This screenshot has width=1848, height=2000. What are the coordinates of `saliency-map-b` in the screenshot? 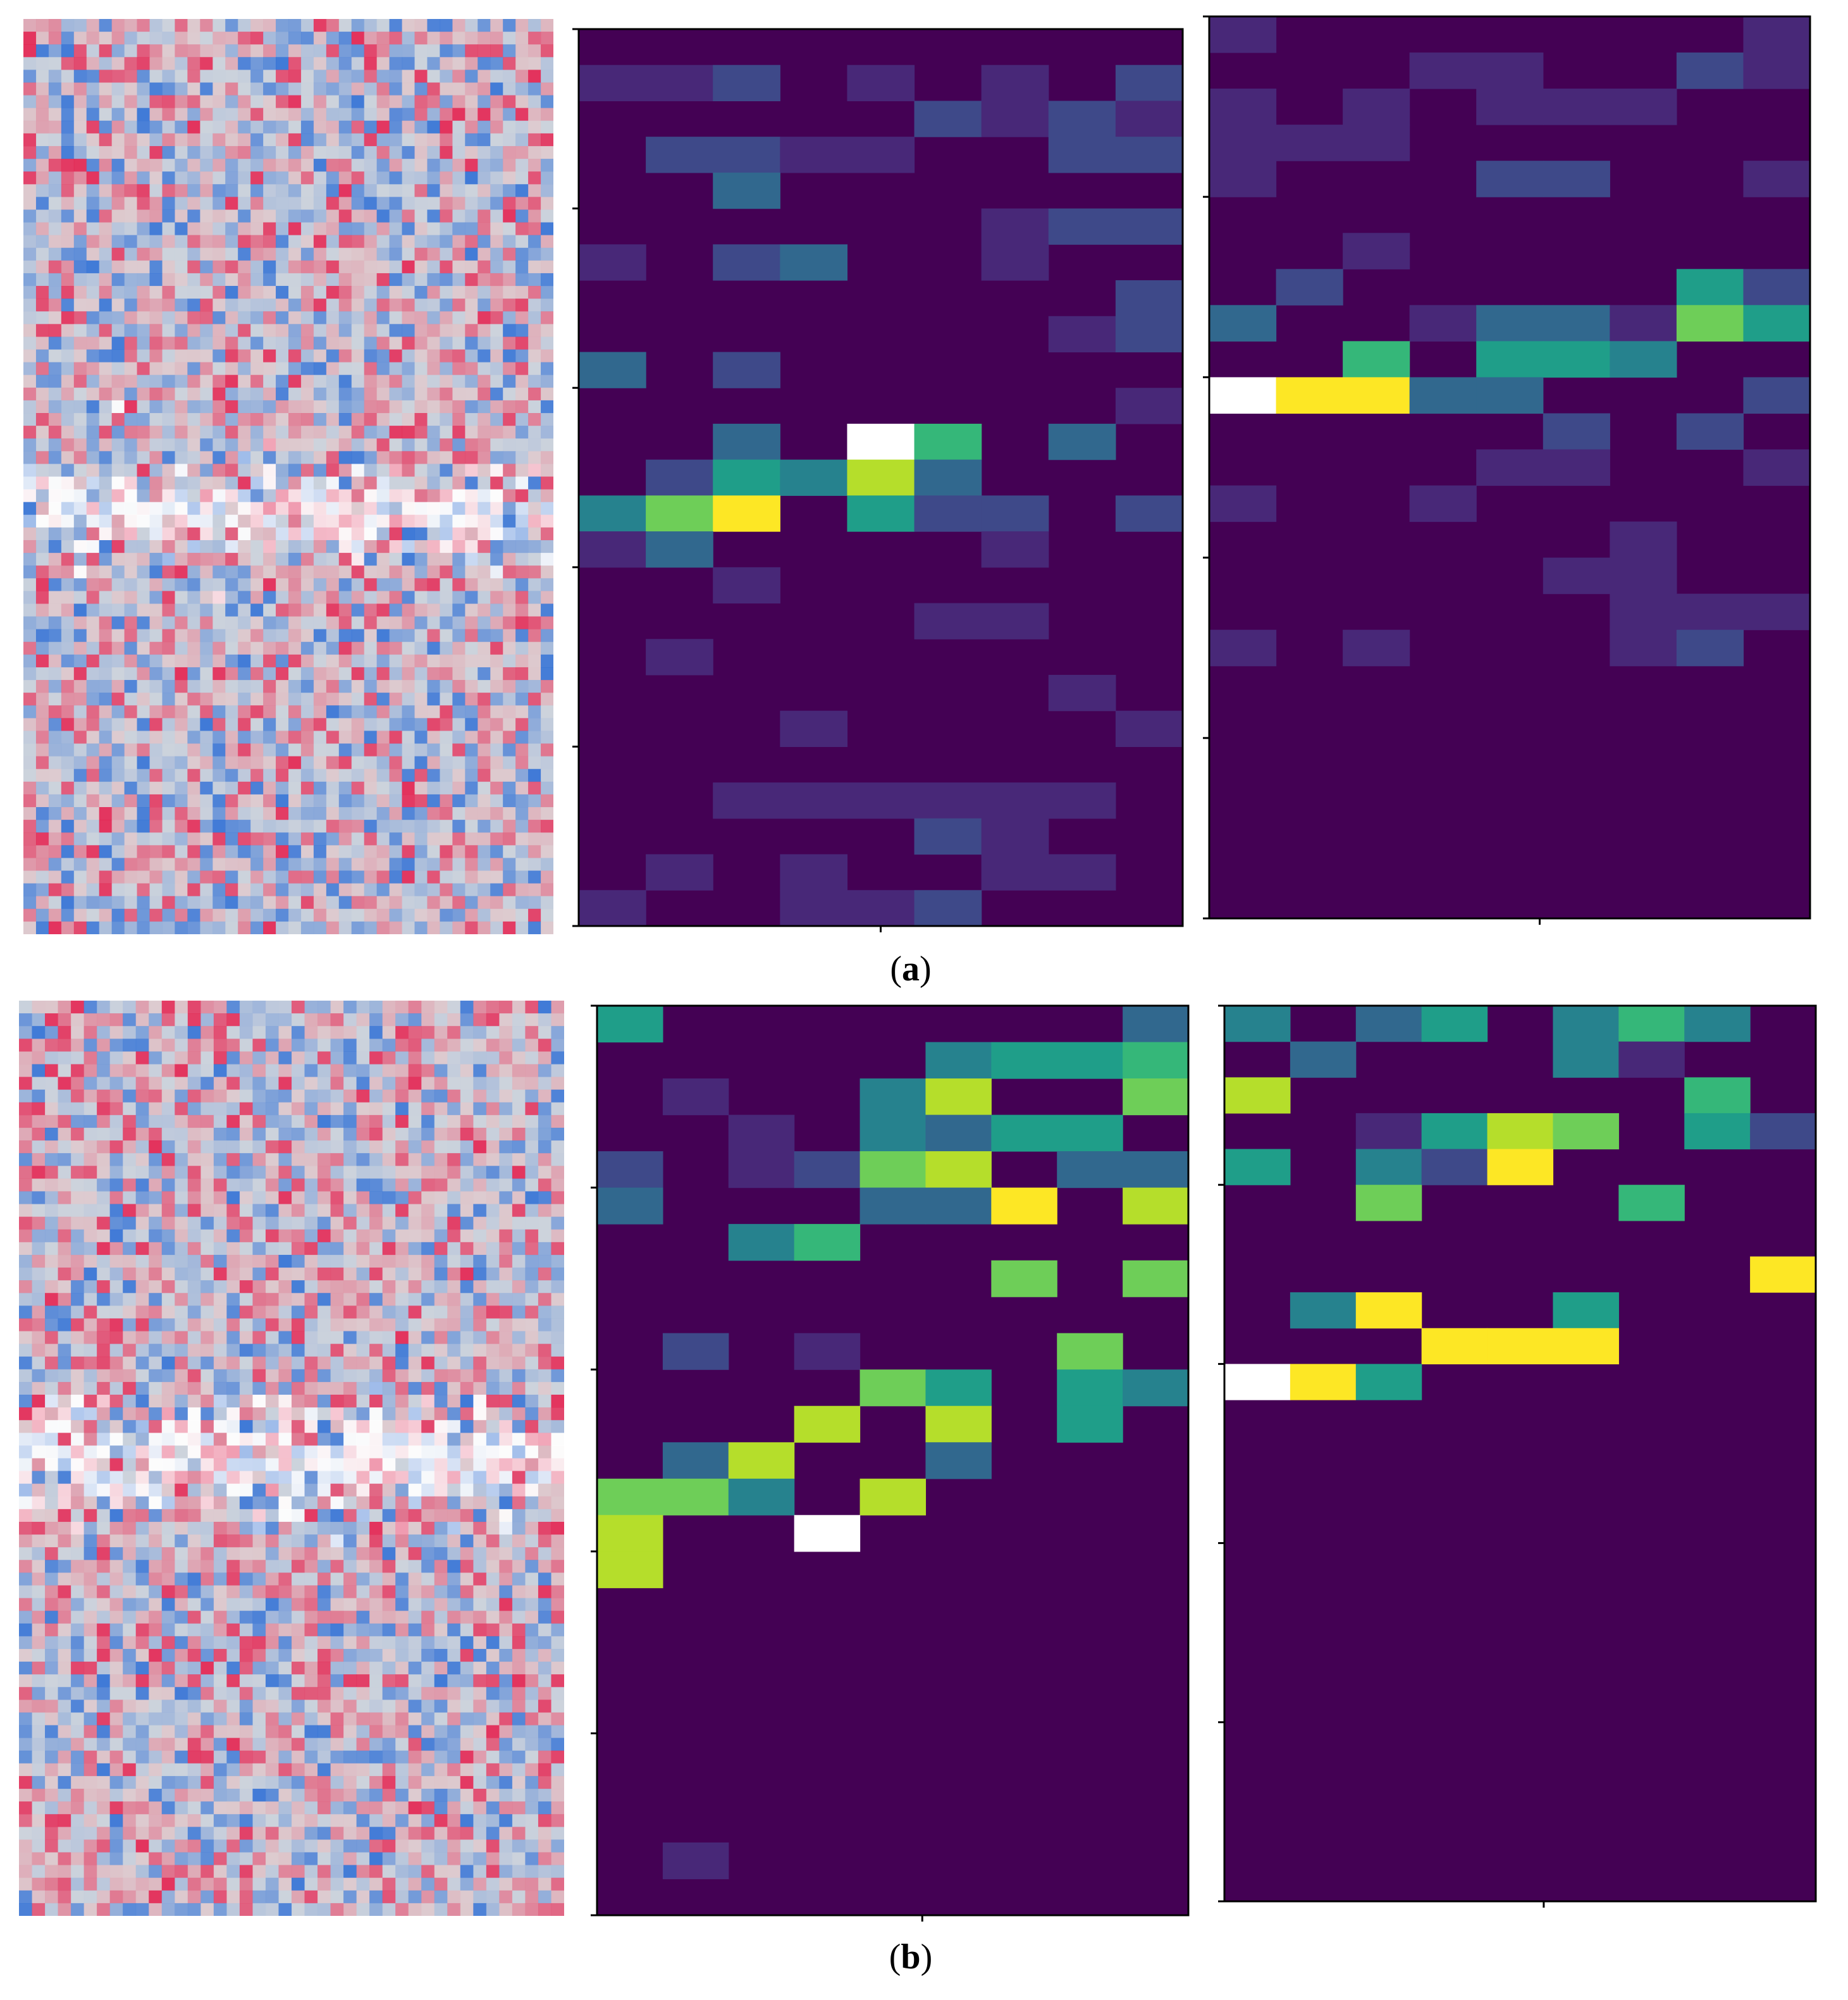 It's located at (291, 1459).